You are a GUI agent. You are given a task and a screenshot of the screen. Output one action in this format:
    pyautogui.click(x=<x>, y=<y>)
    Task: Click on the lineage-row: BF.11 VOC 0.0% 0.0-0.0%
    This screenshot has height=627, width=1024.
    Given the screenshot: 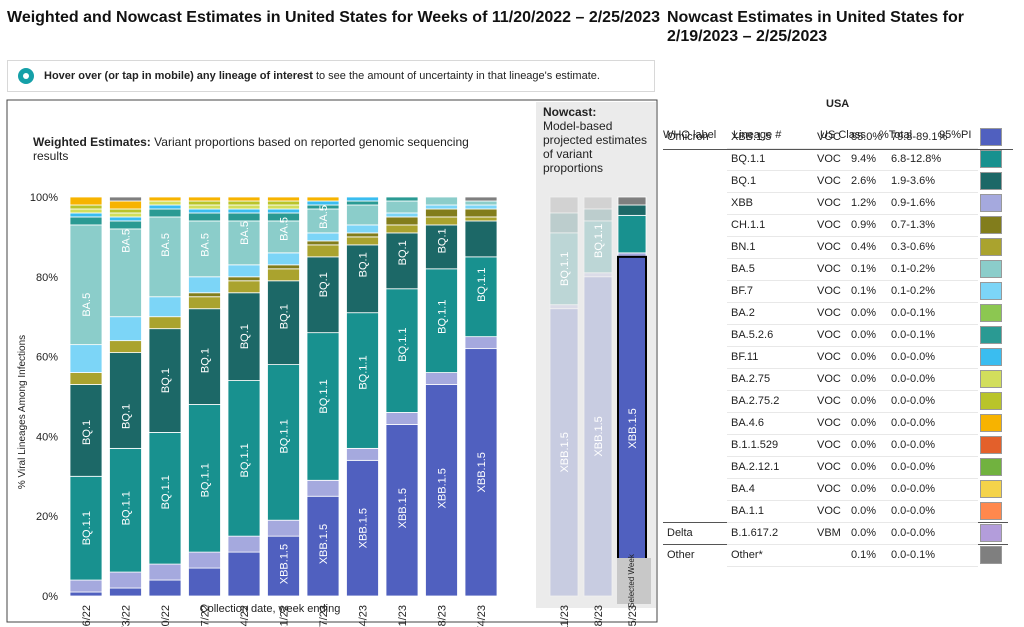 What is the action you would take?
    pyautogui.click(x=835, y=357)
    